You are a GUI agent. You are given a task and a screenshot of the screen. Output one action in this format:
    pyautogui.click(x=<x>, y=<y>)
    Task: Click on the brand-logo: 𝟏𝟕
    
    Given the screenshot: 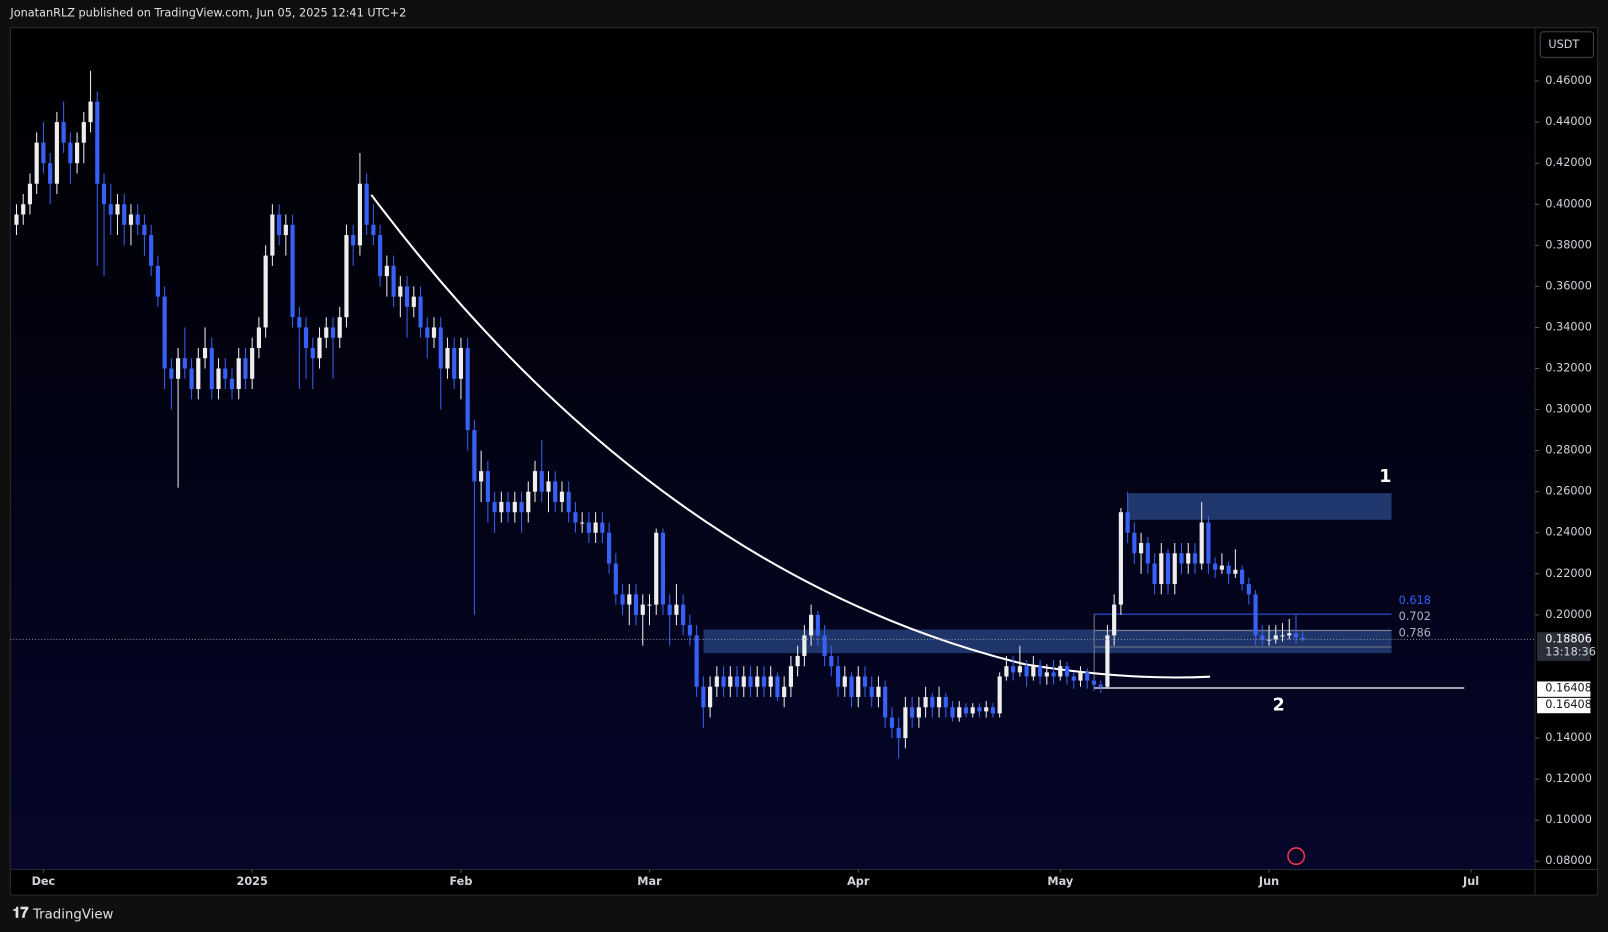 What is the action you would take?
    pyautogui.click(x=20, y=914)
    